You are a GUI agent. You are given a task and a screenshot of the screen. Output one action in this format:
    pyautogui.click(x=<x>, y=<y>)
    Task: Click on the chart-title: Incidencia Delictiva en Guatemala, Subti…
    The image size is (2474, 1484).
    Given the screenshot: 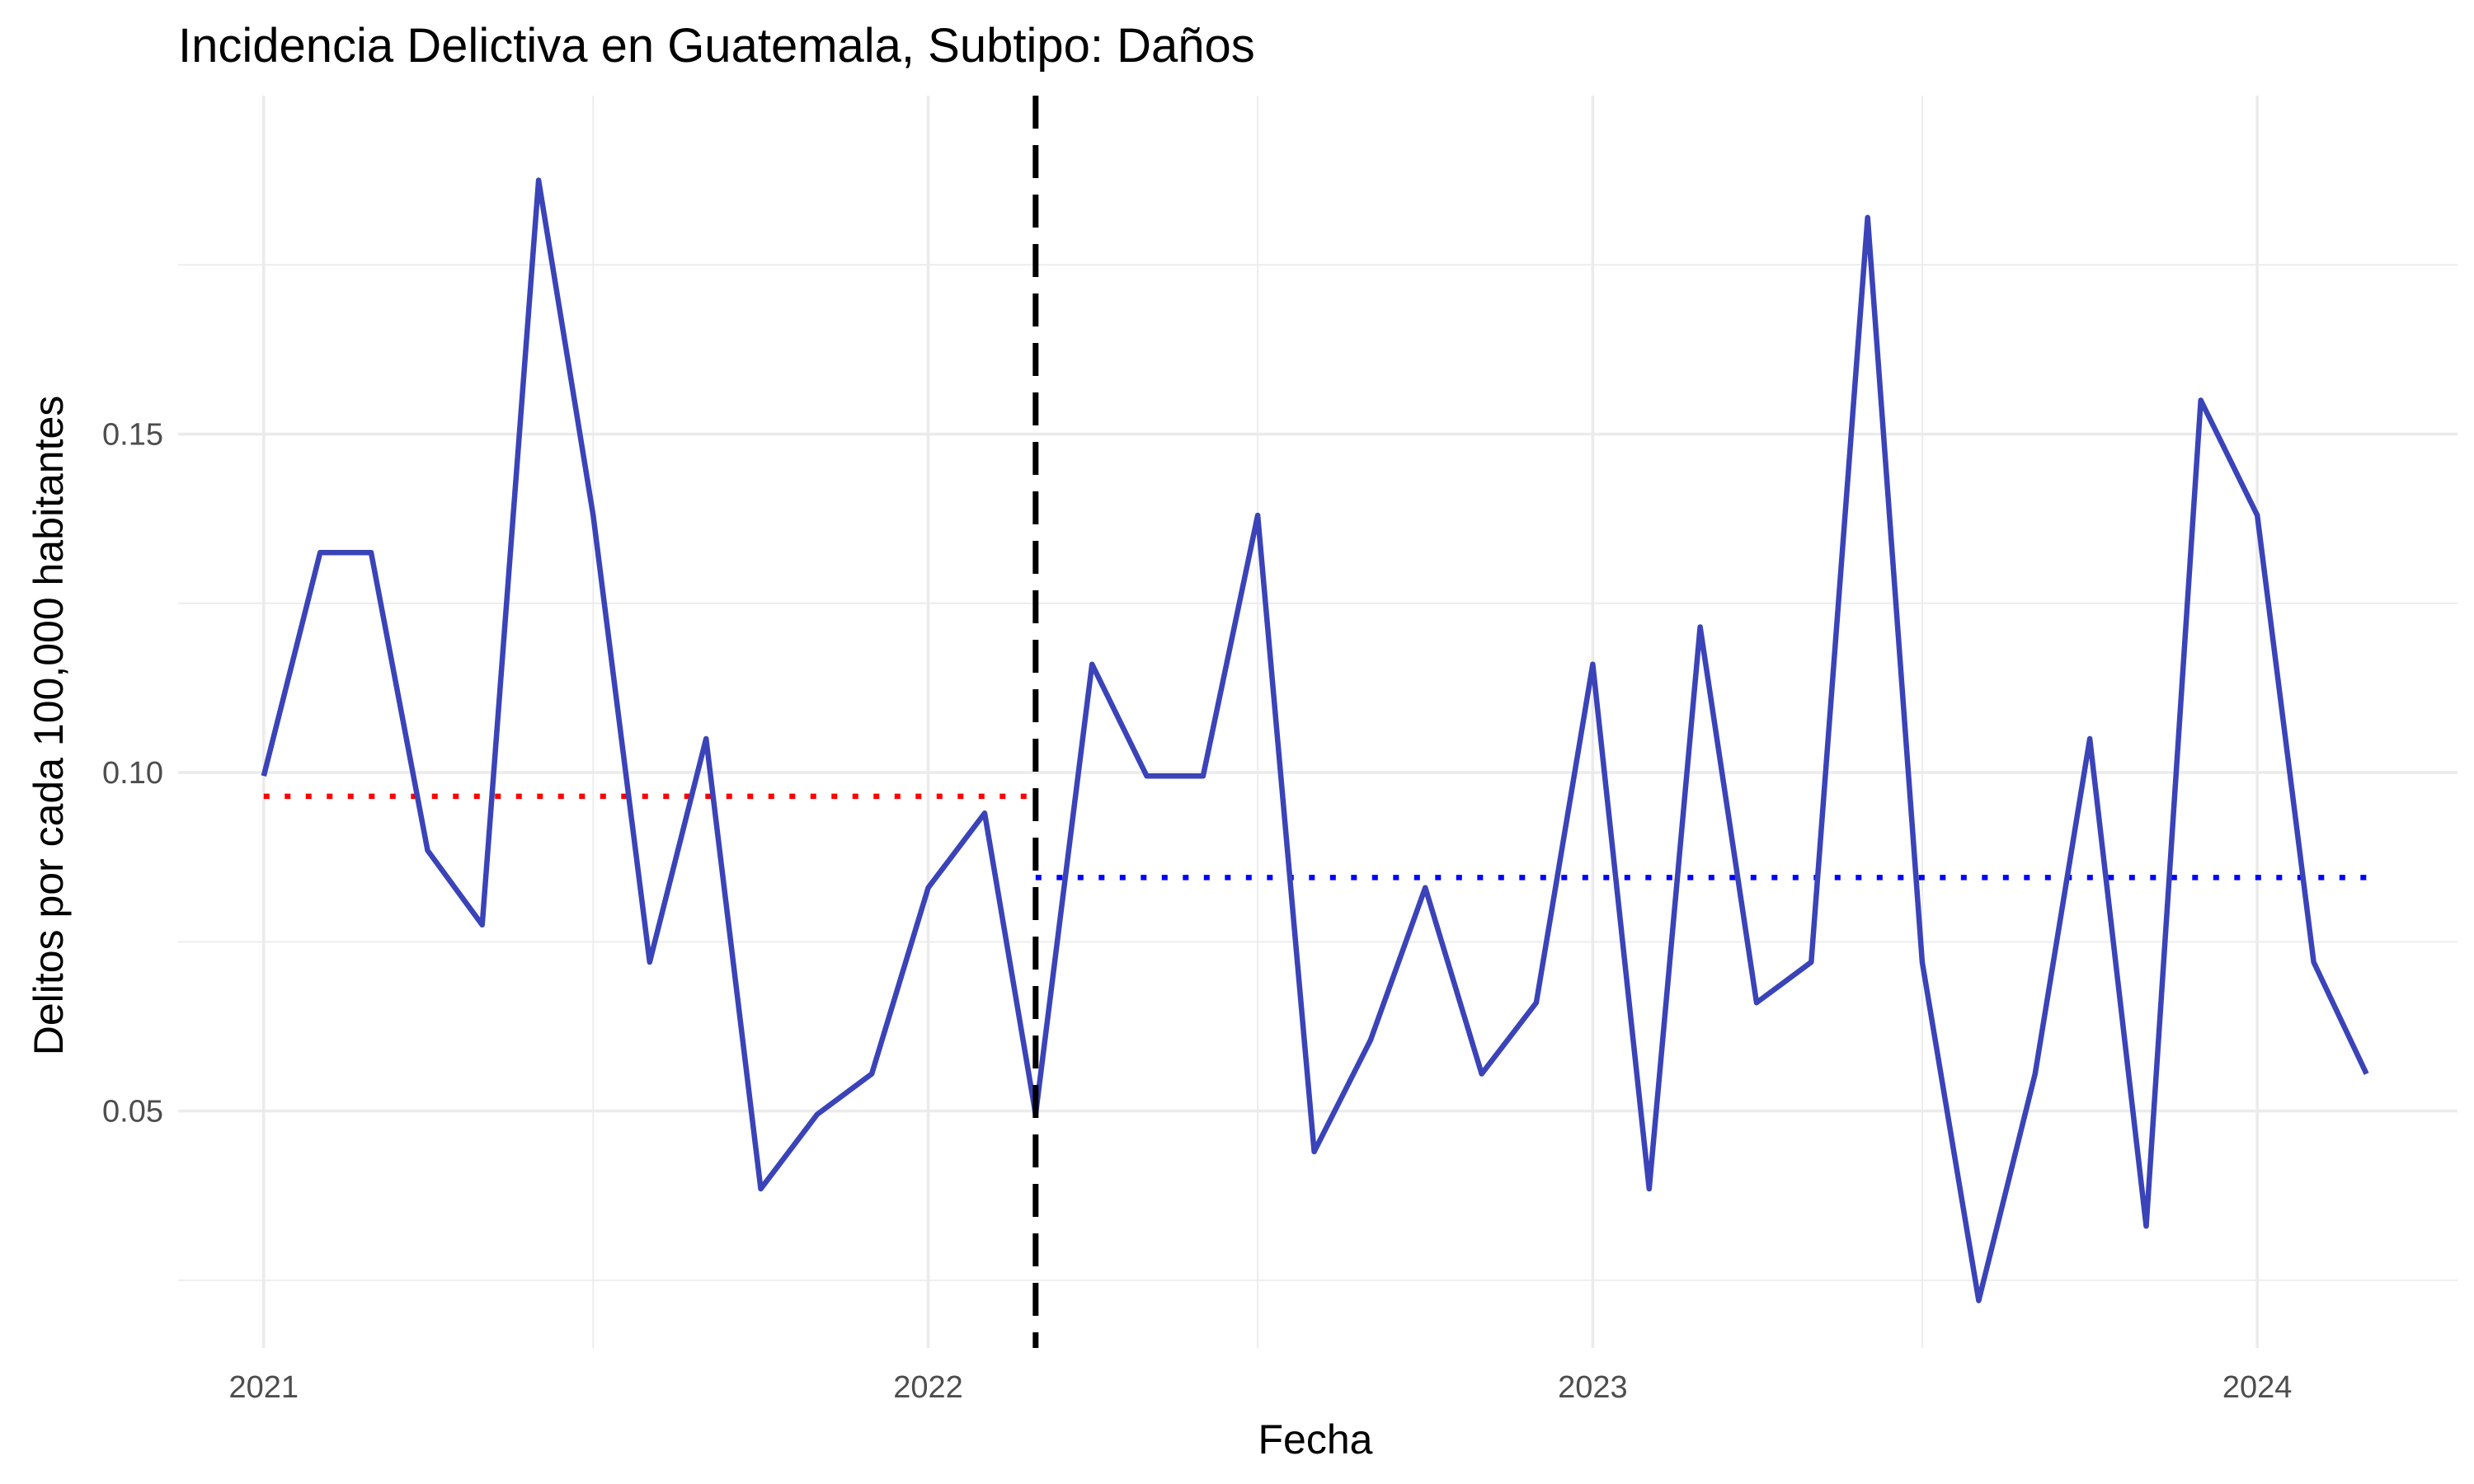 What is the action you would take?
    pyautogui.click(x=716, y=46)
    